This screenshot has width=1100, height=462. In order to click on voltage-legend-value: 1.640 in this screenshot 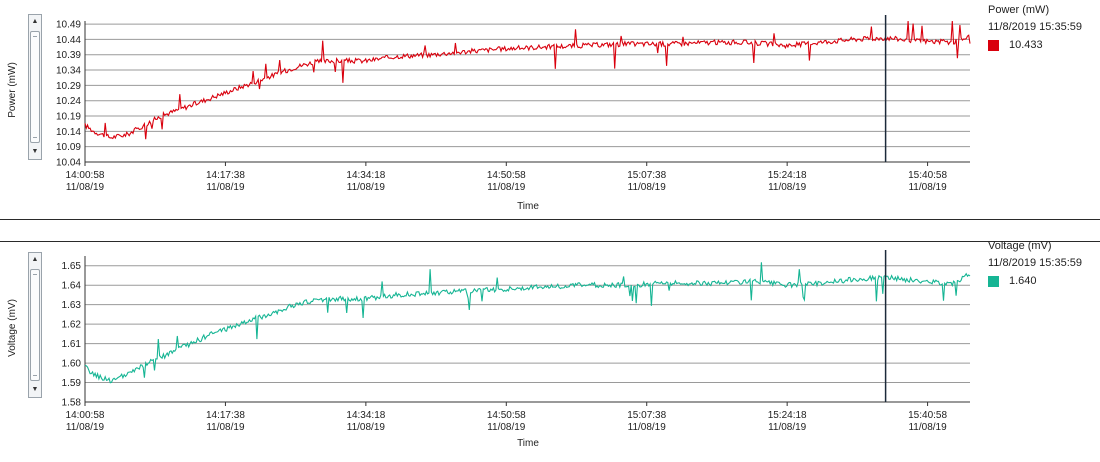, I will do `click(1023, 281)`.